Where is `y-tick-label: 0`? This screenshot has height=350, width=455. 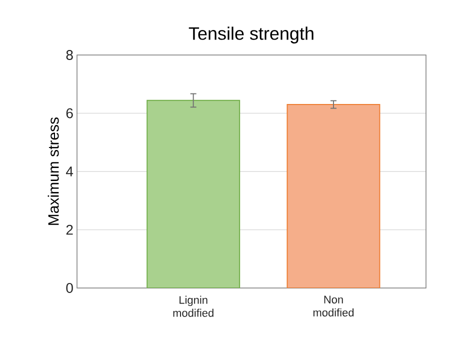
y-tick-label: 0 is located at coordinates (69, 288).